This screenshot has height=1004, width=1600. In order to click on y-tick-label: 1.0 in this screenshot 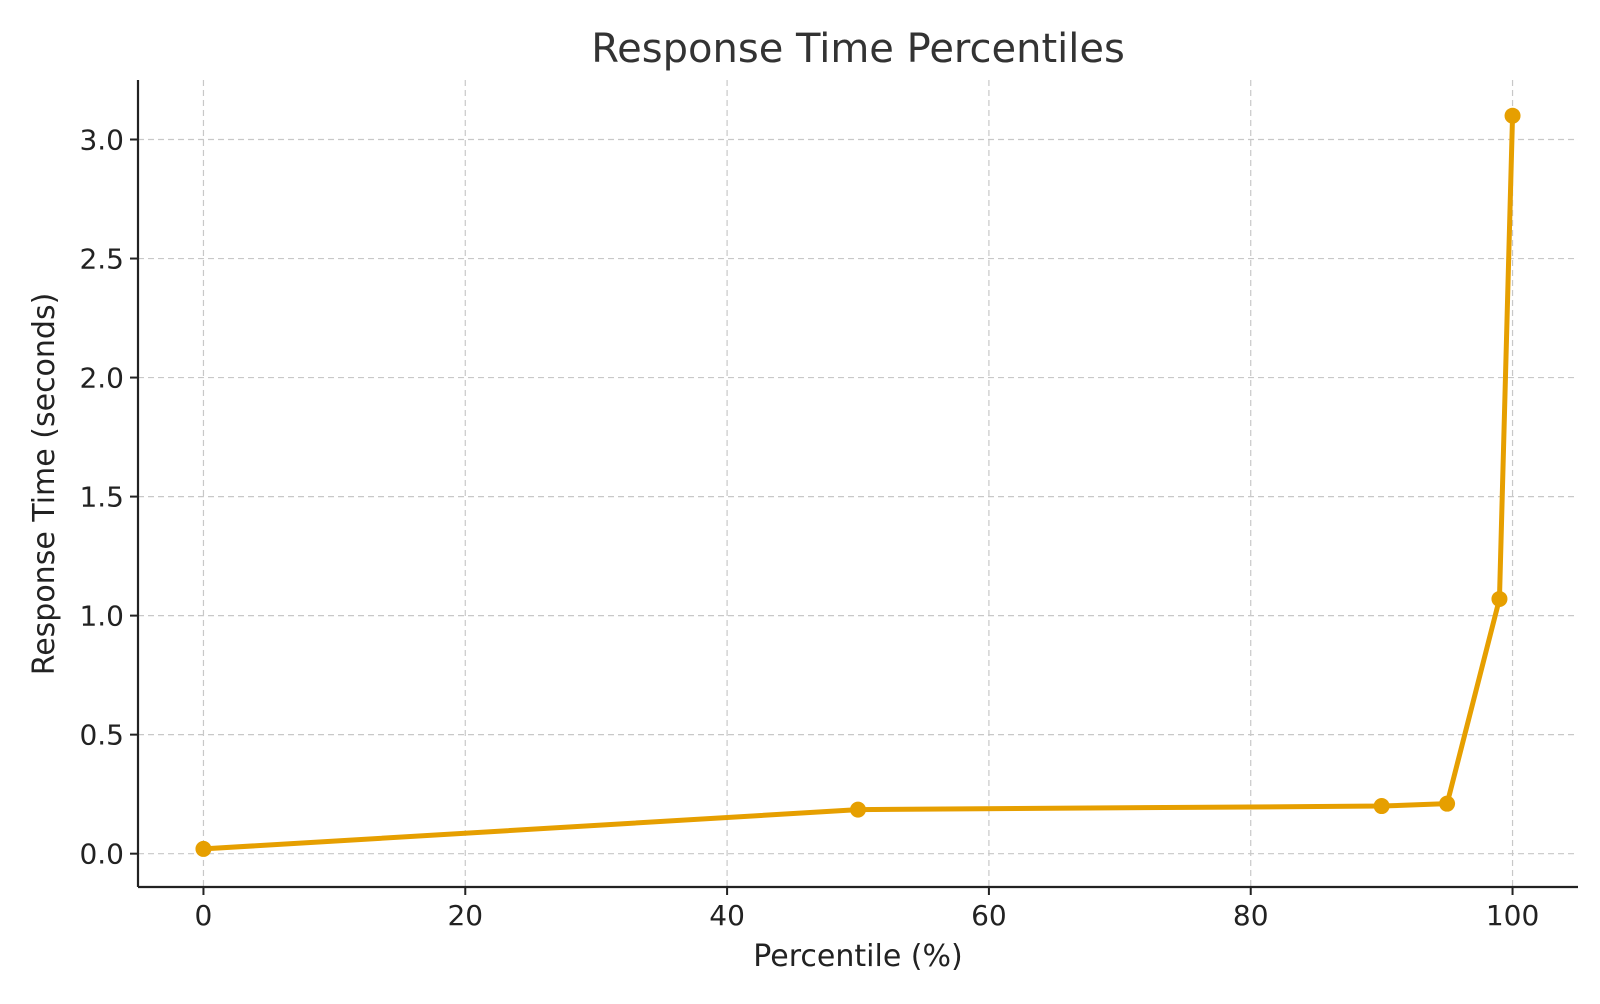, I will do `click(101, 616)`.